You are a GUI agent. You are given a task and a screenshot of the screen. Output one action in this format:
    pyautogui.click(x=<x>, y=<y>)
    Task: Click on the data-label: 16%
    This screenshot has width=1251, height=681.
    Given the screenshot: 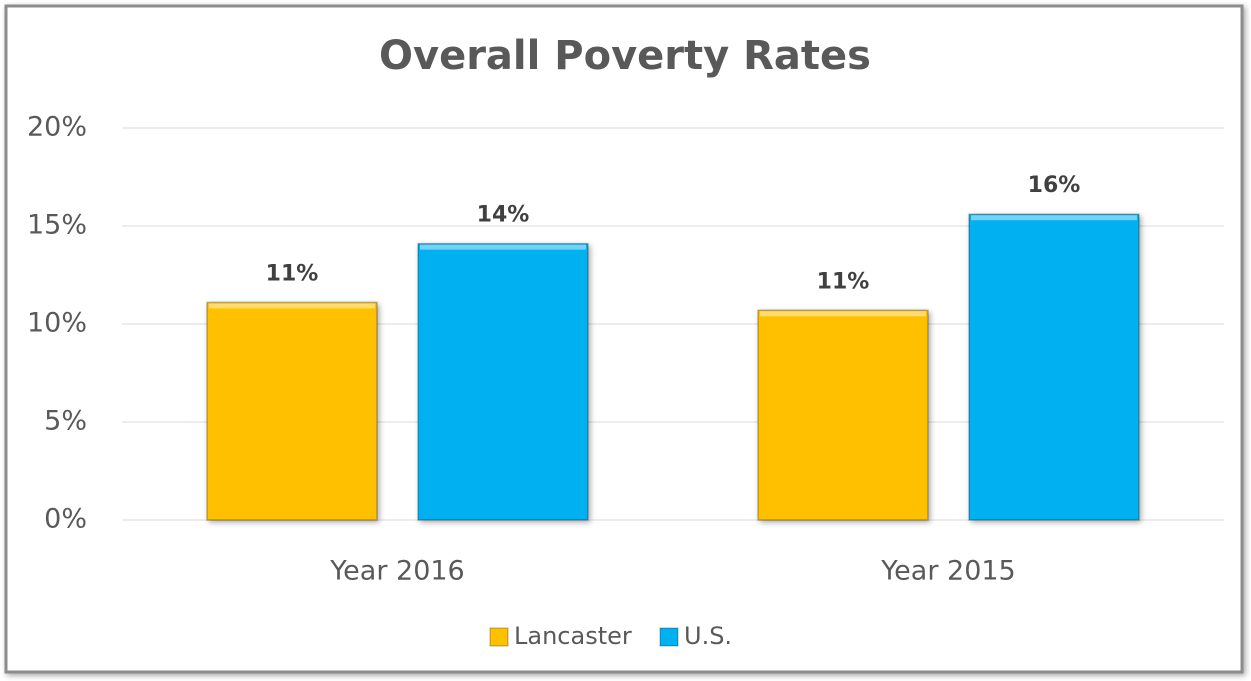 What is the action you would take?
    pyautogui.click(x=1054, y=185)
    